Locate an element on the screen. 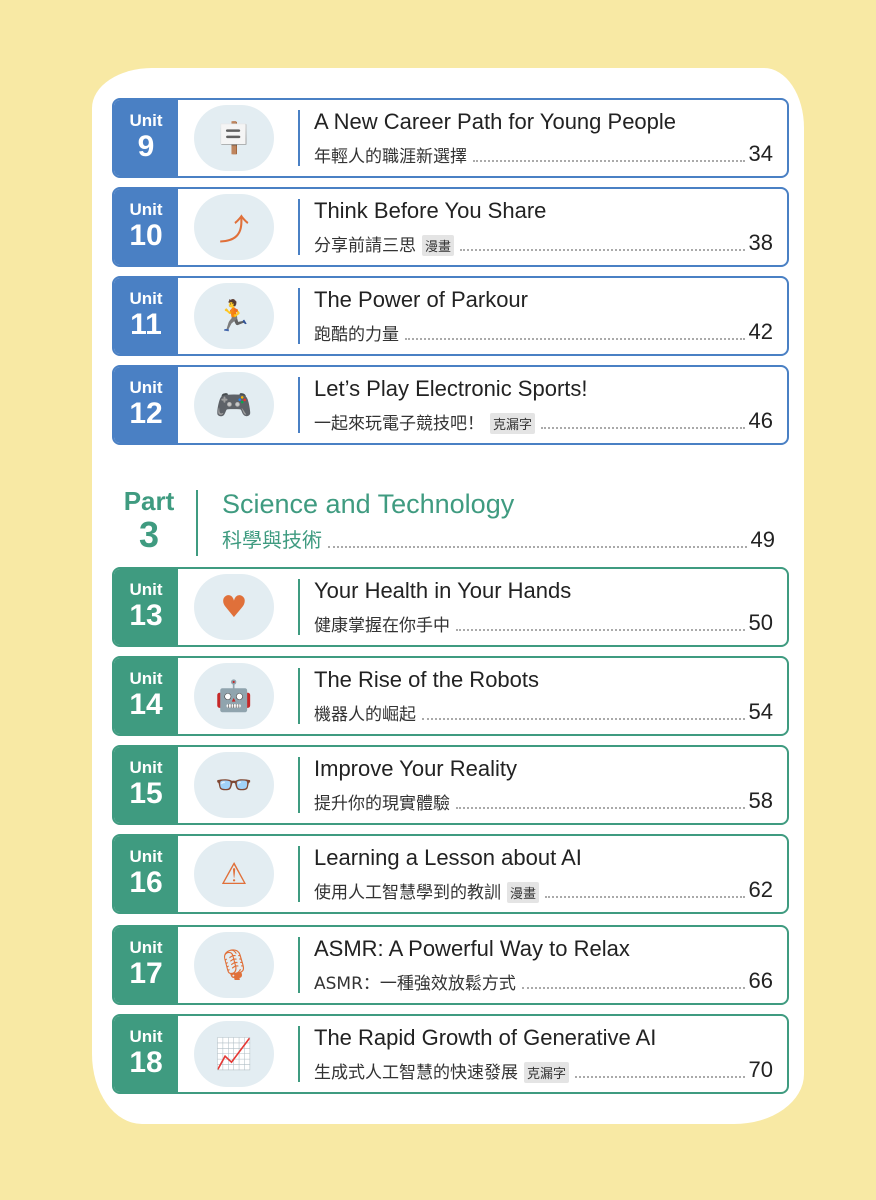 This screenshot has width=876, height=1200. unit-illustration: ♥ is located at coordinates (234, 607).